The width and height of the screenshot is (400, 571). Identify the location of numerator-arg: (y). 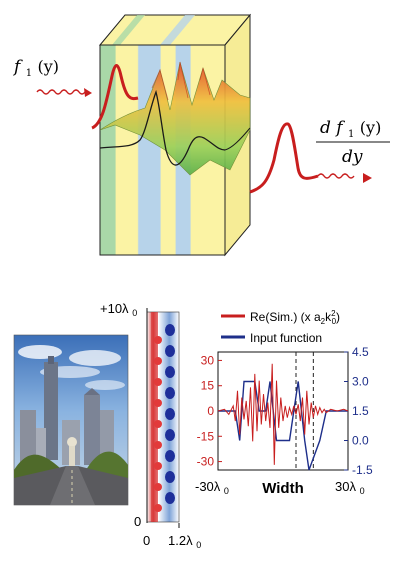
(371, 127).